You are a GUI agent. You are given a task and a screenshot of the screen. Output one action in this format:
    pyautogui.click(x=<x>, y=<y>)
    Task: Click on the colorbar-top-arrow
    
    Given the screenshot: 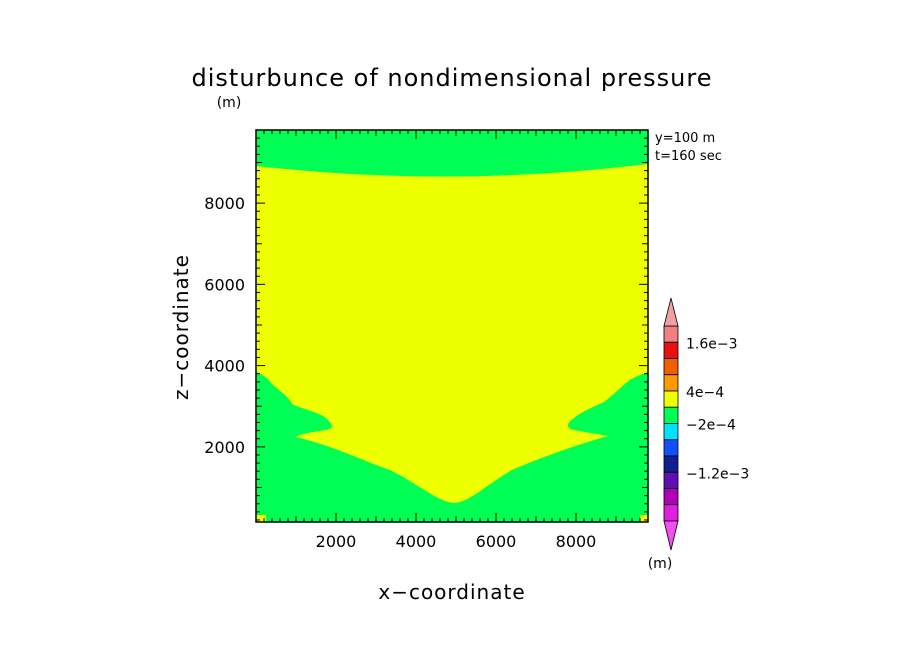 What is the action you would take?
    pyautogui.click(x=671, y=312)
    